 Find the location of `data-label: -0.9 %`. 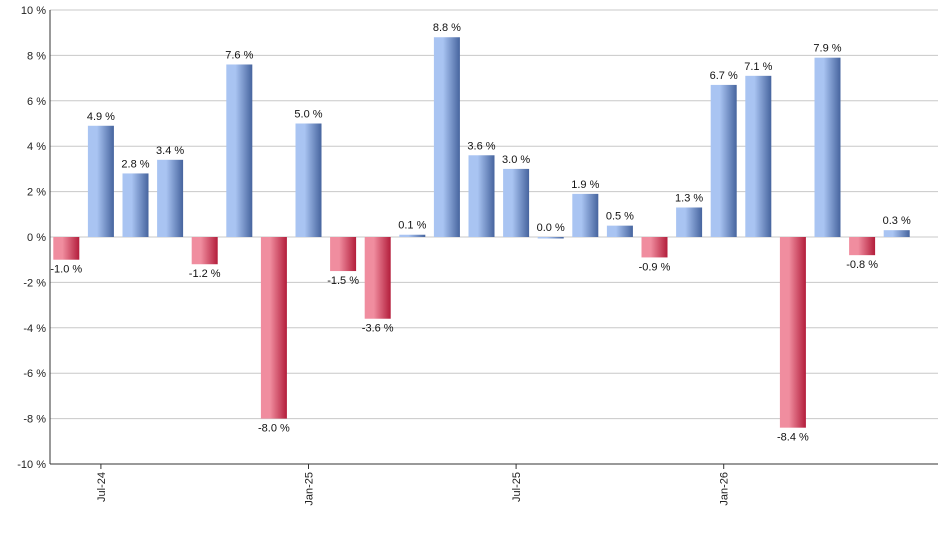

data-label: -0.9 % is located at coordinates (655, 267).